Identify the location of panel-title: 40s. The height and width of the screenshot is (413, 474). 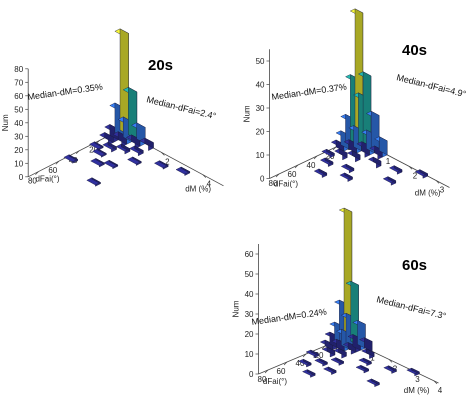
(414, 50).